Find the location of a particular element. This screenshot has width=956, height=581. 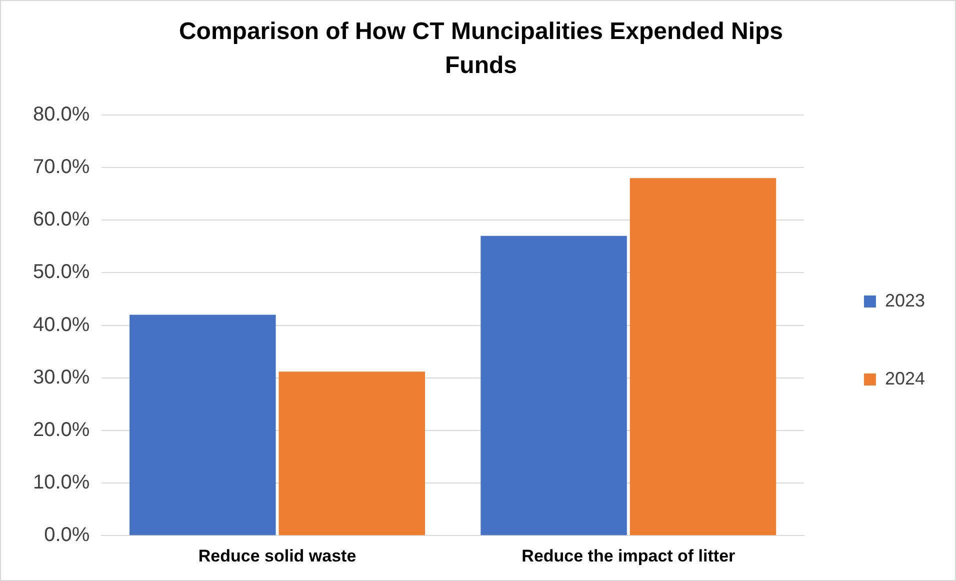

y-tick-label: 80.0% is located at coordinates (61, 115).